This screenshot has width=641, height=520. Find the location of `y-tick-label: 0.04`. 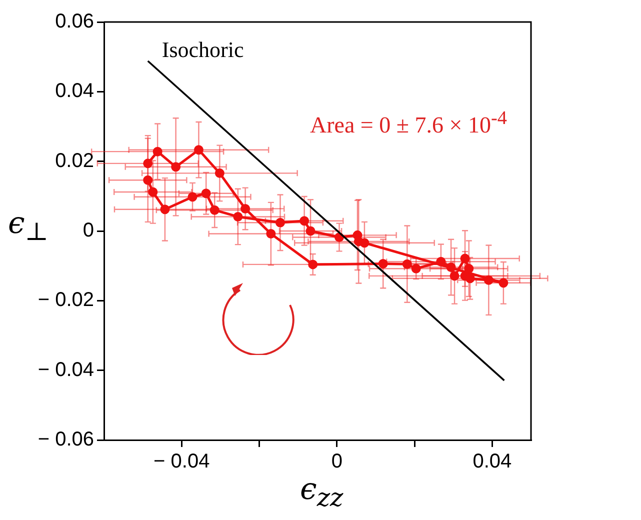

y-tick-label: 0.04 is located at coordinates (74, 91).